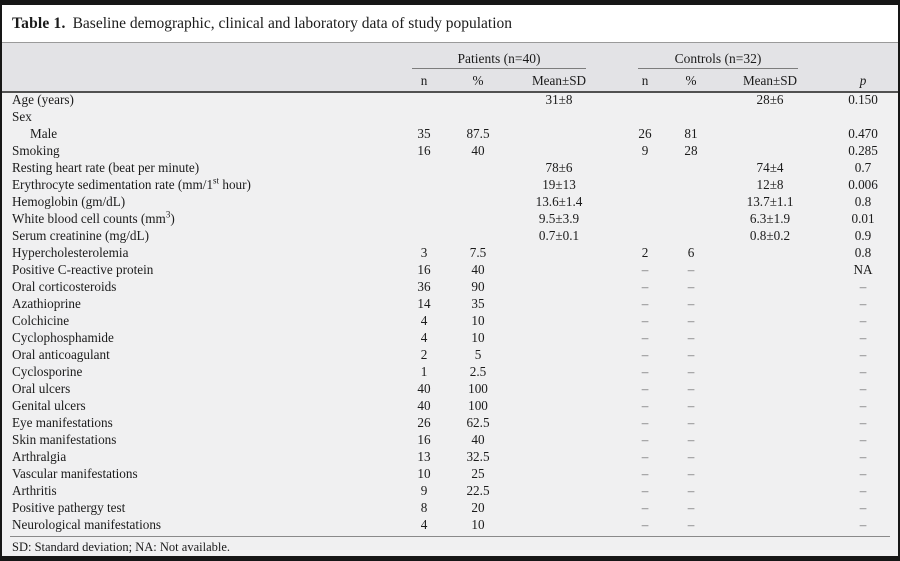 Image resolution: width=900 pixels, height=561 pixels. Describe the element at coordinates (478, 354) in the screenshot. I see `cell-patients-pct: 5` at that location.